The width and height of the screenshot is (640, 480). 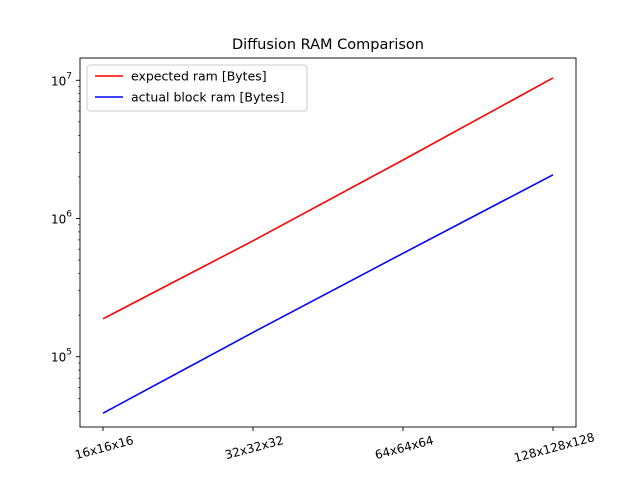 What do you see at coordinates (328, 45) in the screenshot?
I see `chart-title: Diffusion RAM Comparison` at bounding box center [328, 45].